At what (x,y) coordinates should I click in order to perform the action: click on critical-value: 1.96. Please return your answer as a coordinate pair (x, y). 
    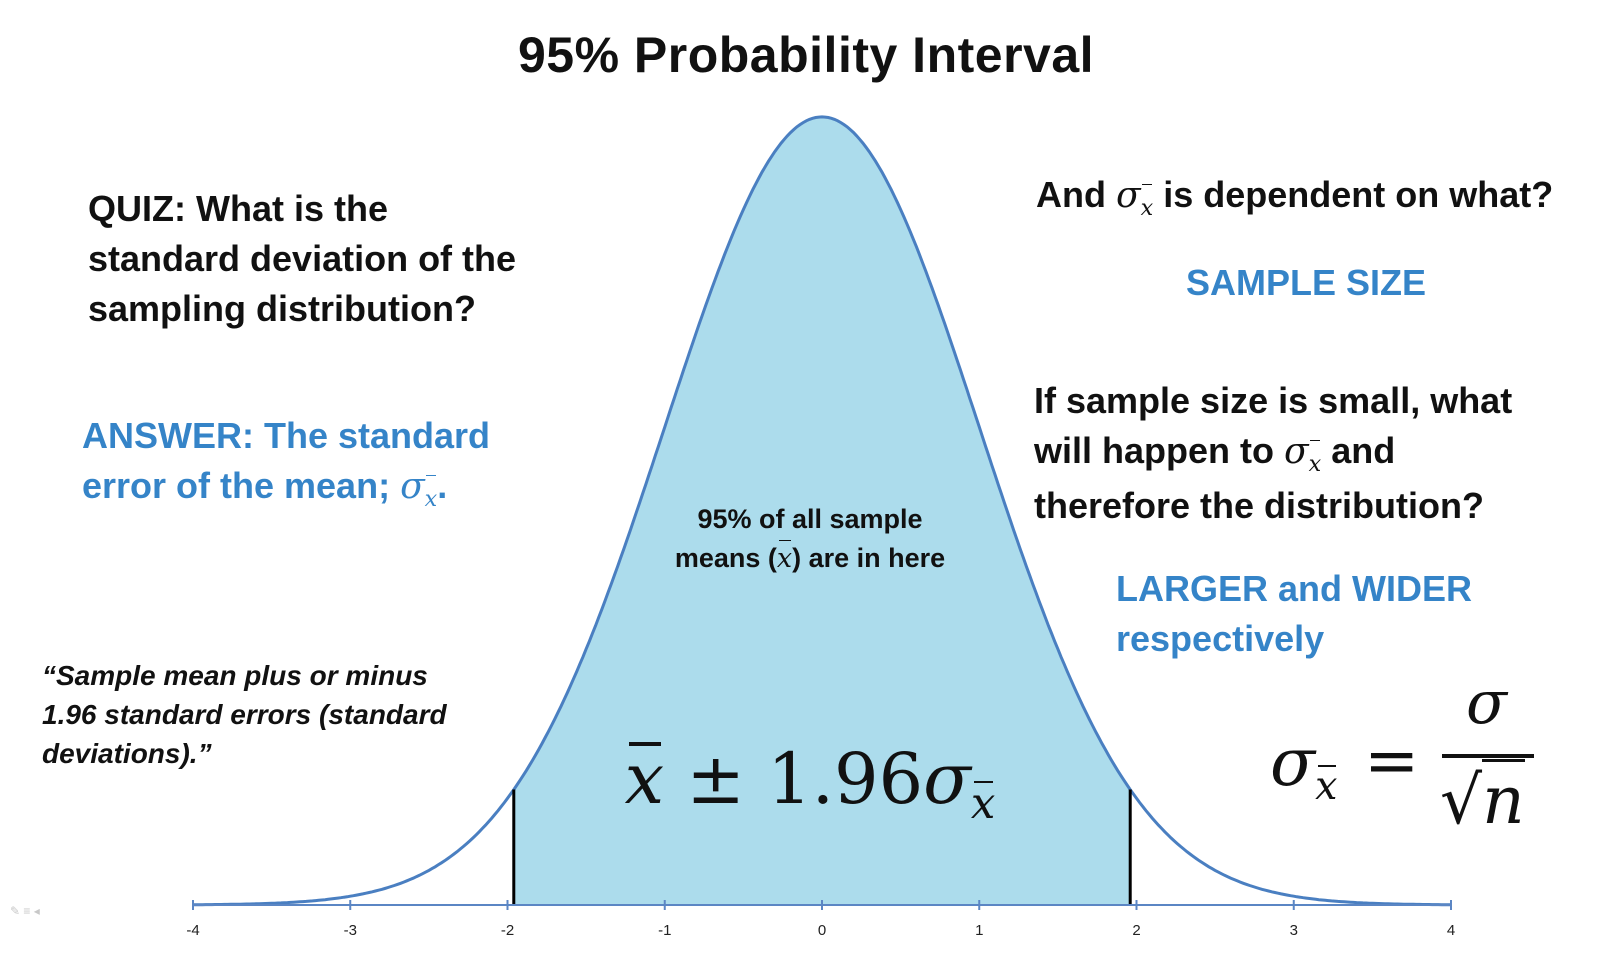
    Looking at the image, I should click on (845, 779).